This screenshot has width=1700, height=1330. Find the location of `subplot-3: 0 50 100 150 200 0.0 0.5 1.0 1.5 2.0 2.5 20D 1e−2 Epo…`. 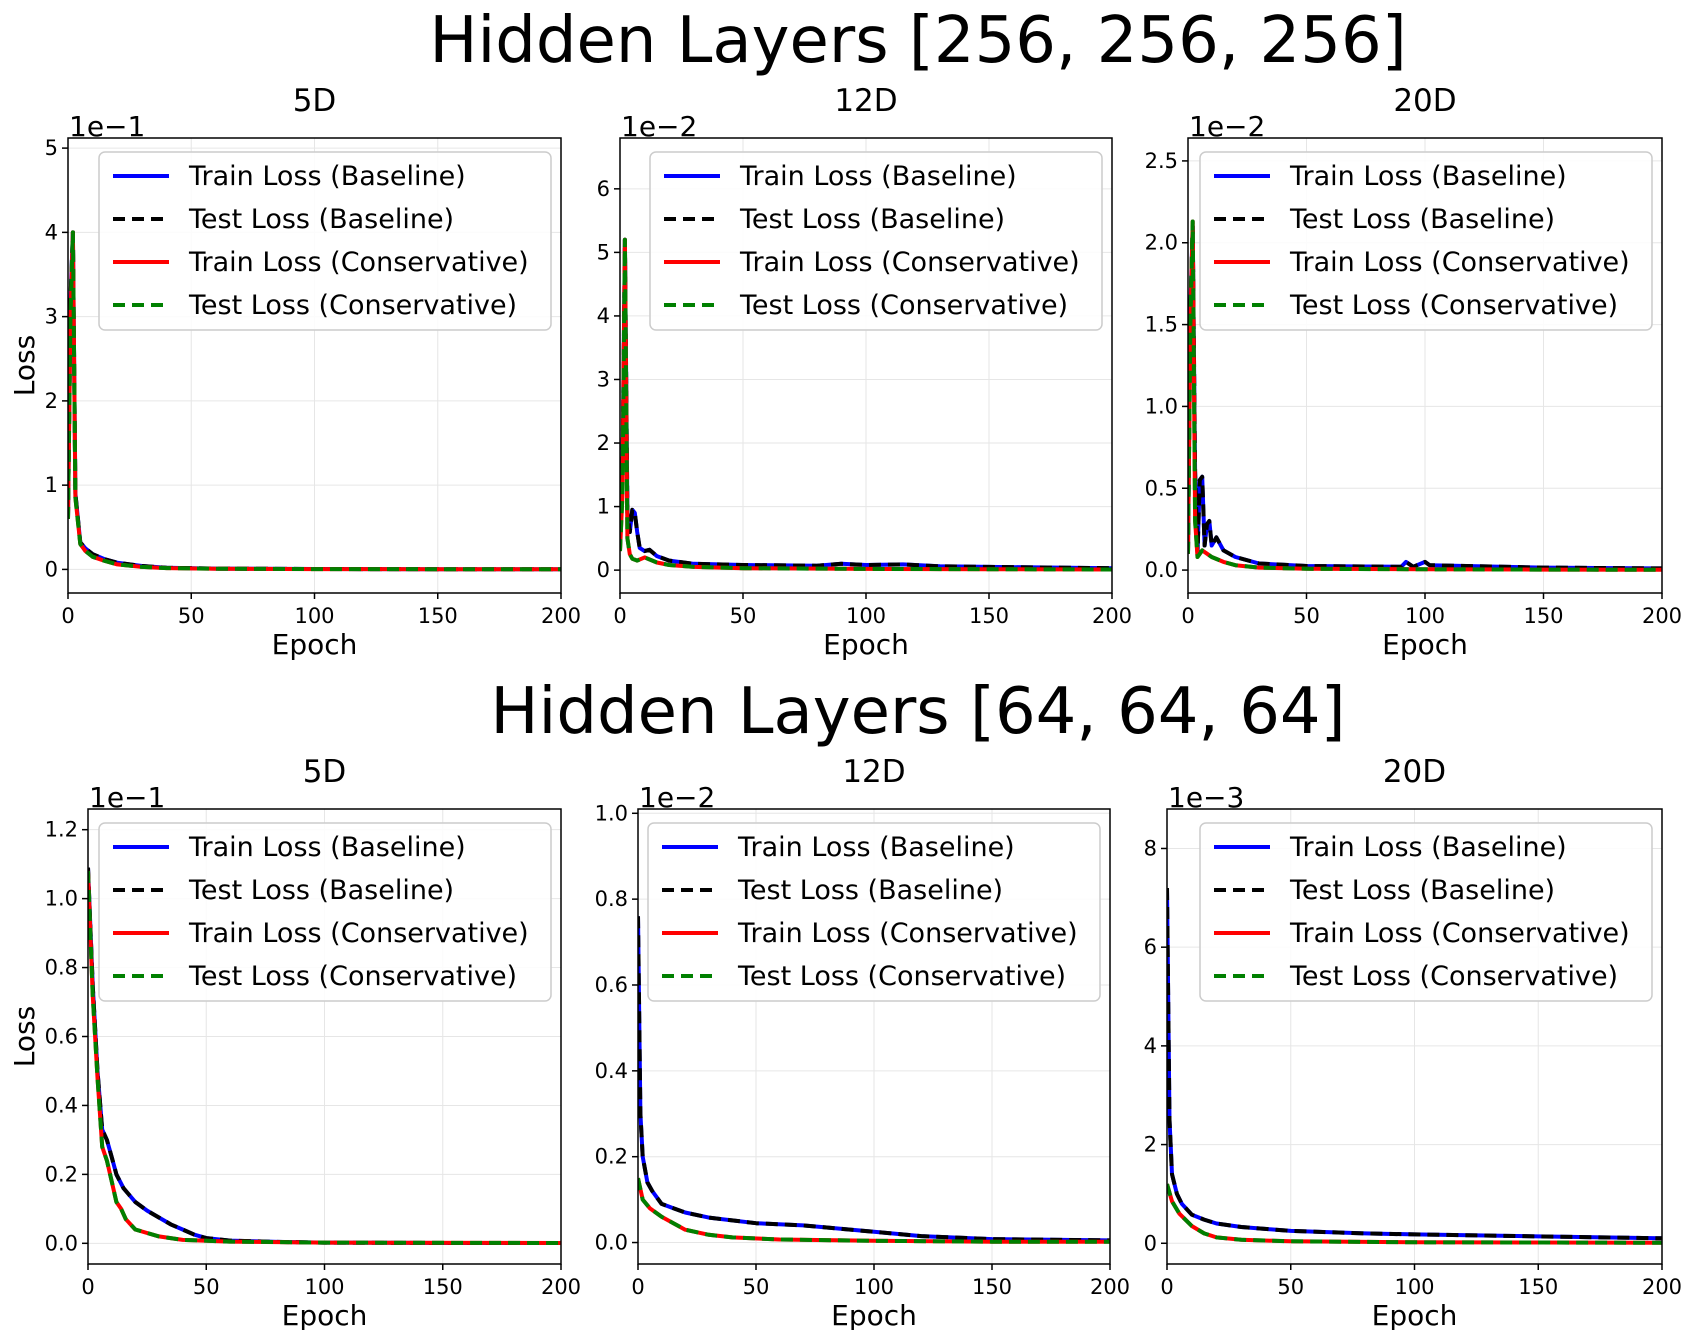

subplot-3: 0 50 100 150 200 0.0 0.5 1.0 1.5 2.0 2.5 20D 1e−2 Epo… is located at coordinates (1413, 372).